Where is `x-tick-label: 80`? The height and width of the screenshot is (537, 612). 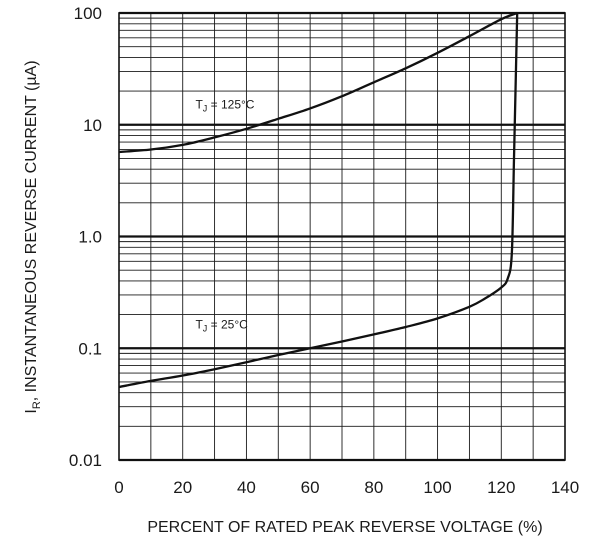 x-tick-label: 80 is located at coordinates (373, 487).